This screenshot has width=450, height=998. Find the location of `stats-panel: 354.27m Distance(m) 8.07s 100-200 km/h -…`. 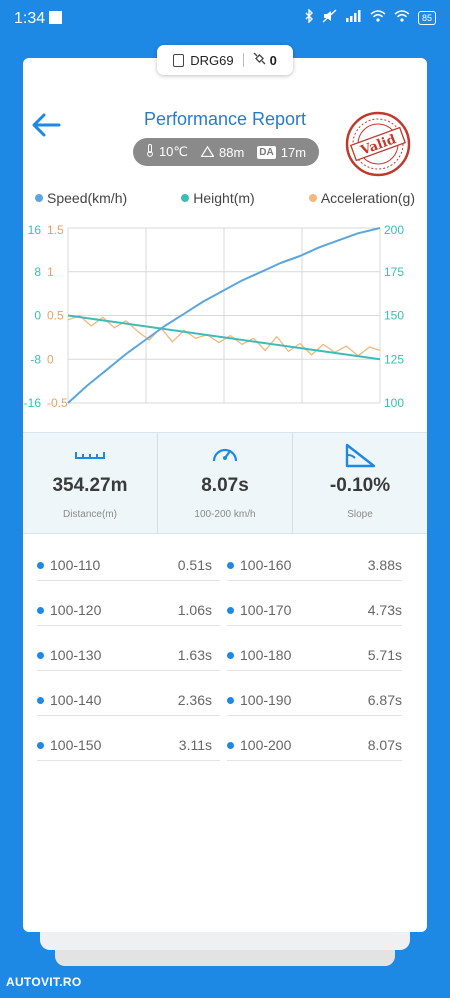

stats-panel: 354.27m Distance(m) 8.07s 100-200 km/h -… is located at coordinates (225, 483).